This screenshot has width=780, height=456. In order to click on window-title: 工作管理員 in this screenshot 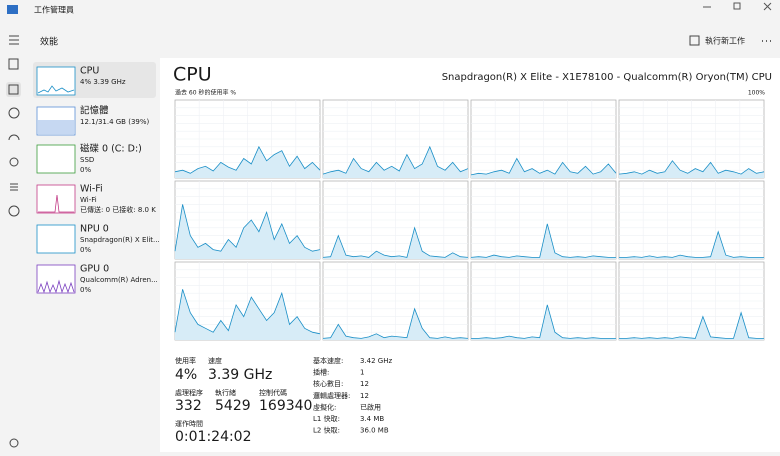, I will do `click(54, 10)`.